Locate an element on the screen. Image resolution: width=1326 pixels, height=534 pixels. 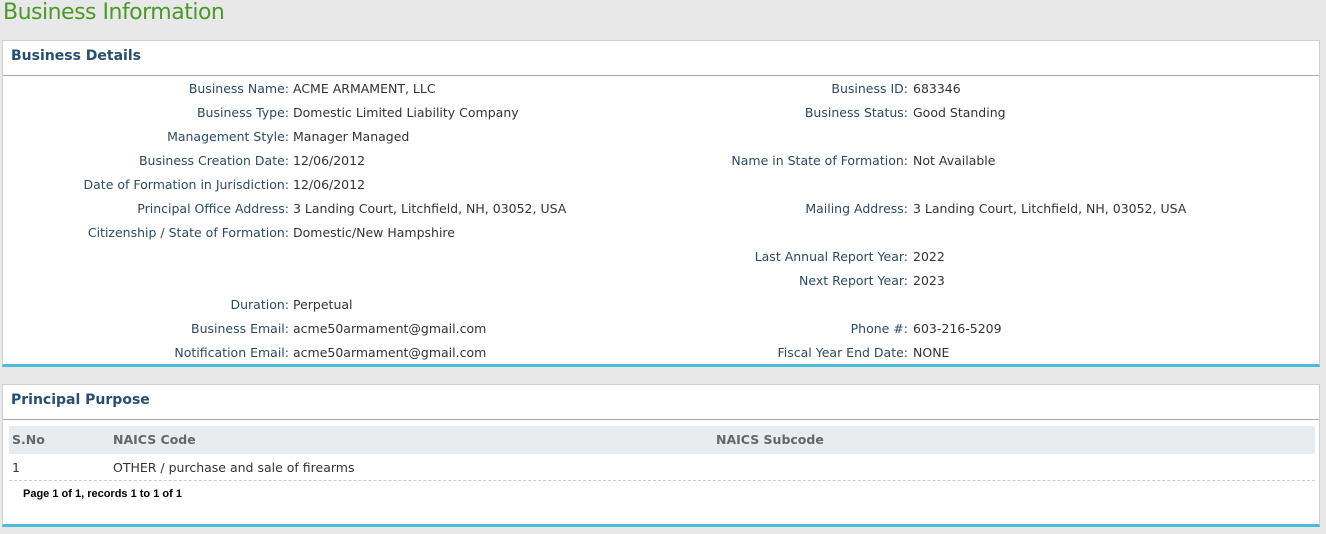
field-value: 2023 is located at coordinates (929, 280).